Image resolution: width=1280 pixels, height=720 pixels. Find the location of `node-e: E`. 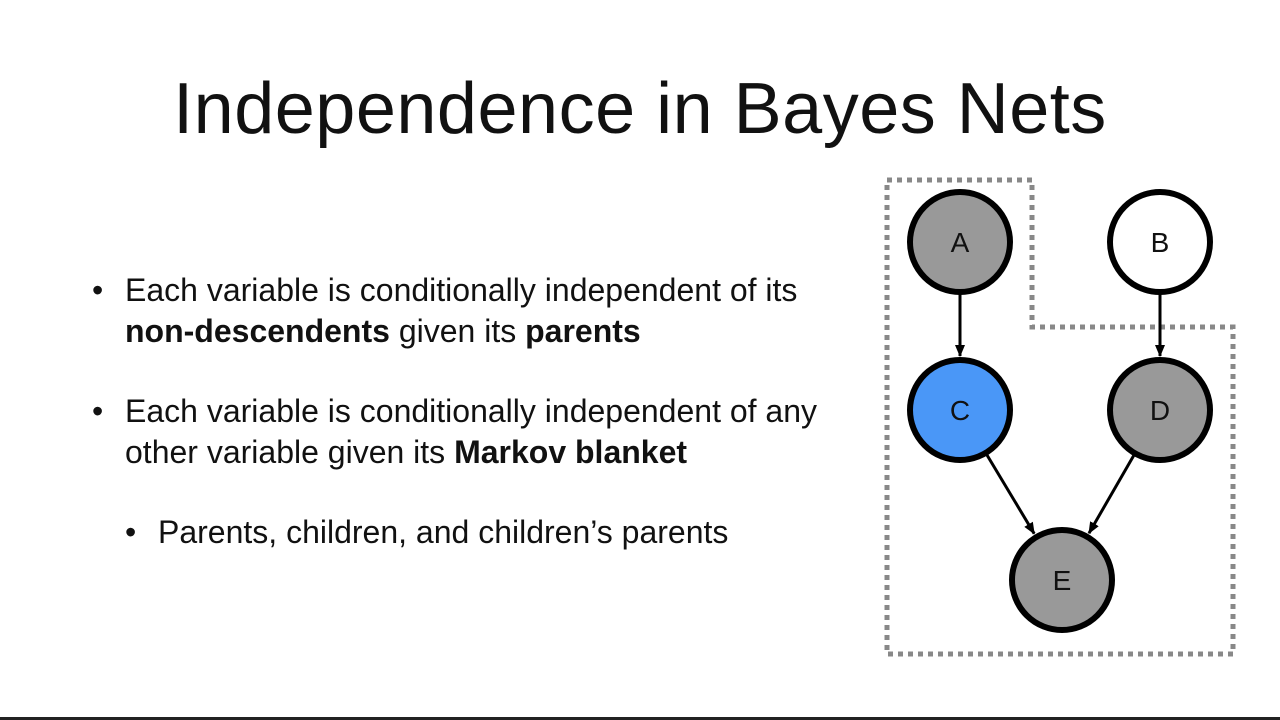

node-e: E is located at coordinates (1062, 580).